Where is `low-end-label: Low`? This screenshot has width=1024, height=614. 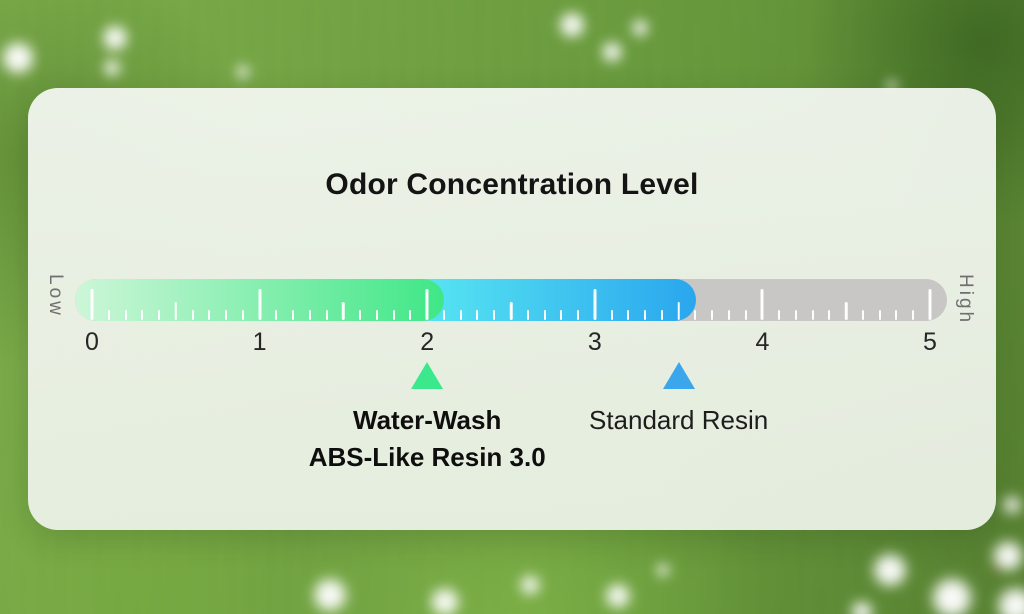
low-end-label: Low is located at coordinates (55, 296).